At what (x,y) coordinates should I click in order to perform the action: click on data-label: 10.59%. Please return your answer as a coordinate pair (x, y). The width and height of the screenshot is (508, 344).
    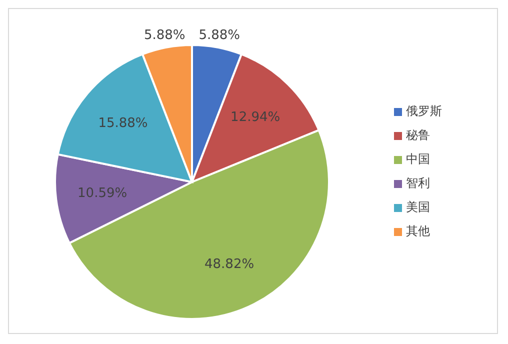
    Looking at the image, I should click on (103, 194).